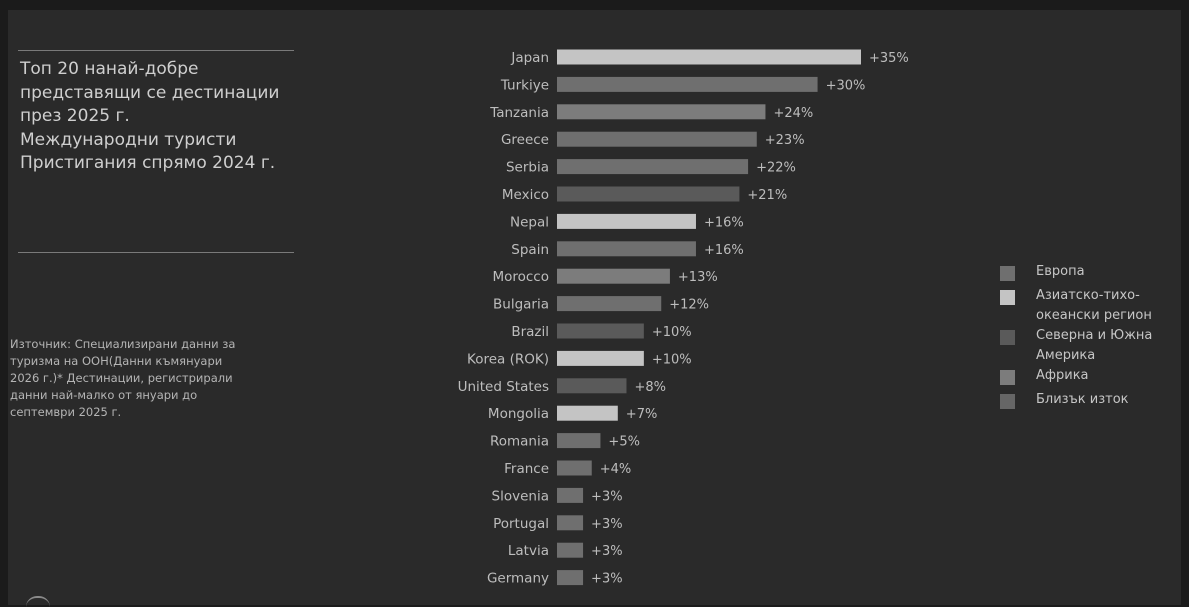  I want to click on value-label: +12%, so click(689, 305).